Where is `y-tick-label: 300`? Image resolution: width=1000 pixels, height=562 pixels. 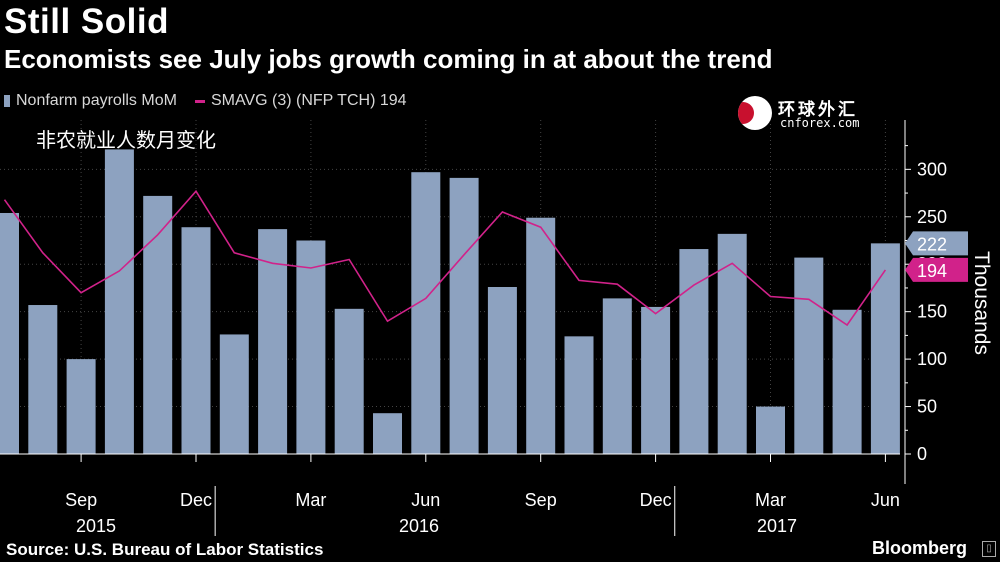 y-tick-label: 300 is located at coordinates (932, 169).